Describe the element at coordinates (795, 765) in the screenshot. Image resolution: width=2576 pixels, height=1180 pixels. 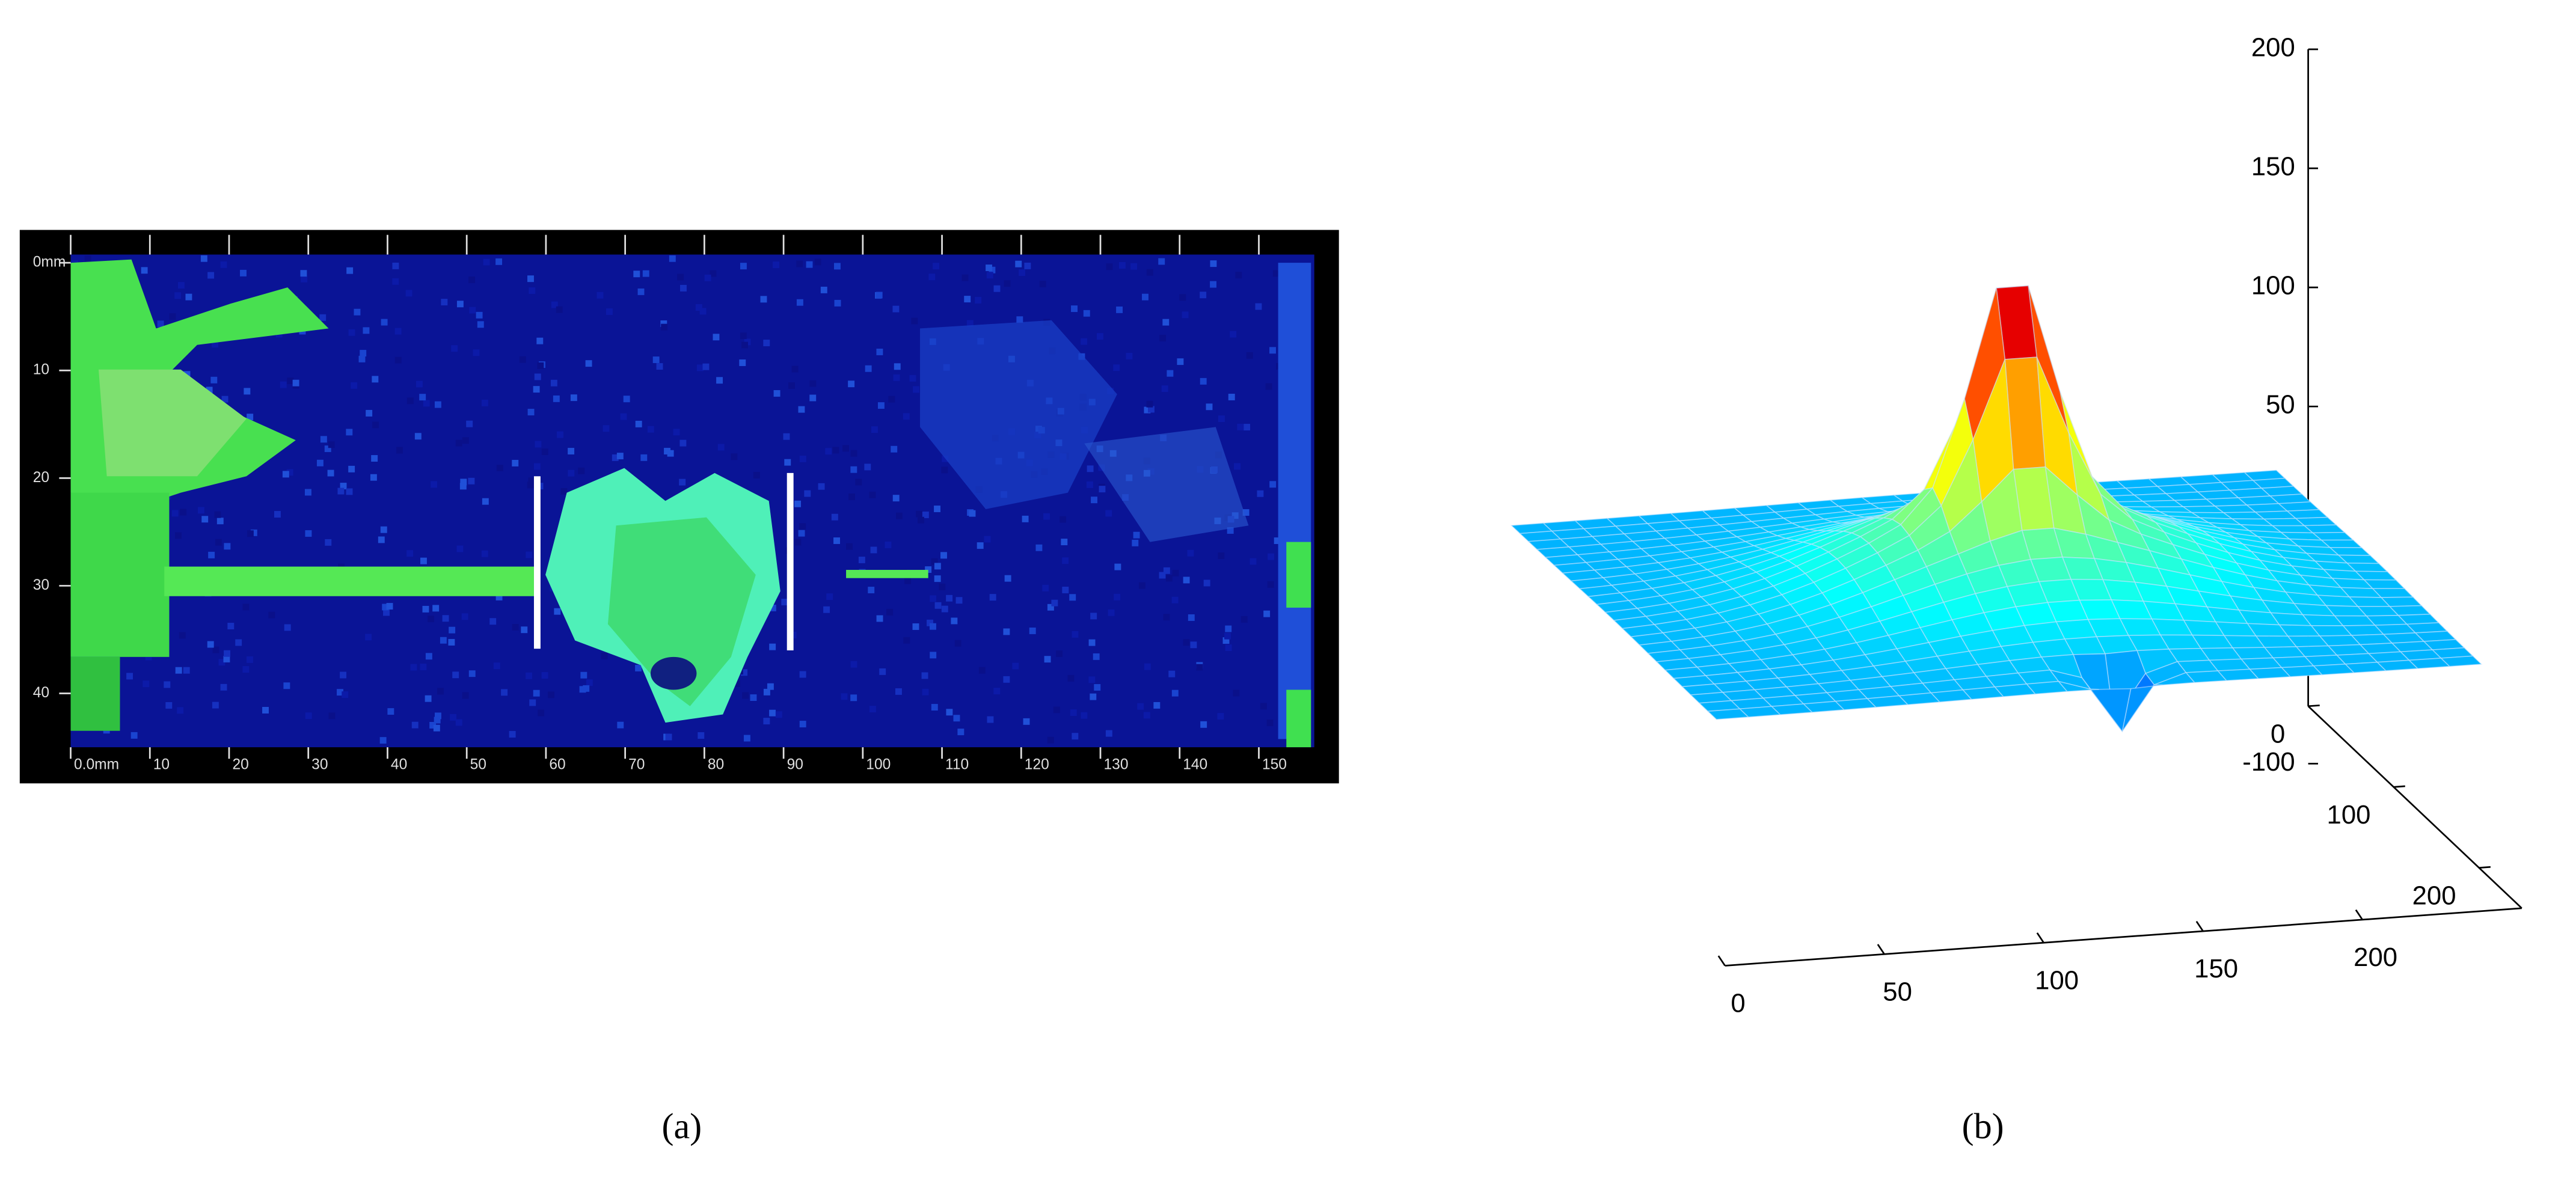
I see `x-tick-label: 90` at that location.